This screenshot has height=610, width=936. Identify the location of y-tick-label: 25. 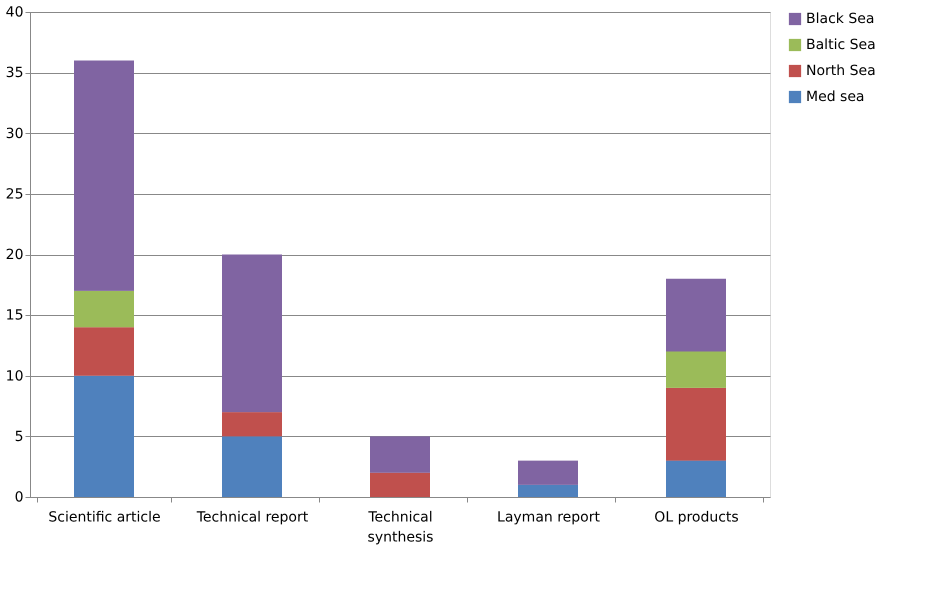
(15, 194).